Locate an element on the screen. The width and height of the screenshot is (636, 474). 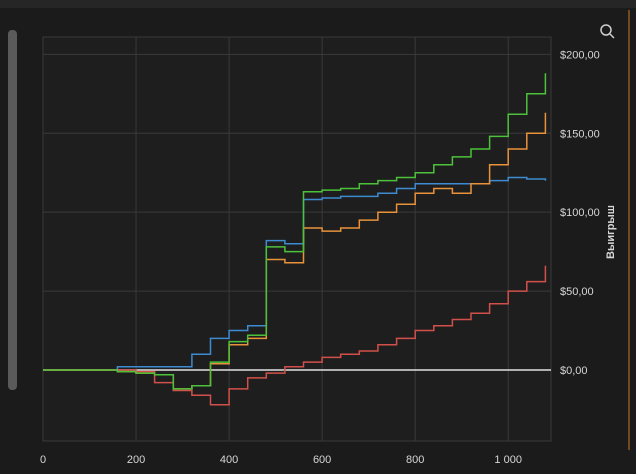
y-tick-label: $200,00 is located at coordinates (580, 55).